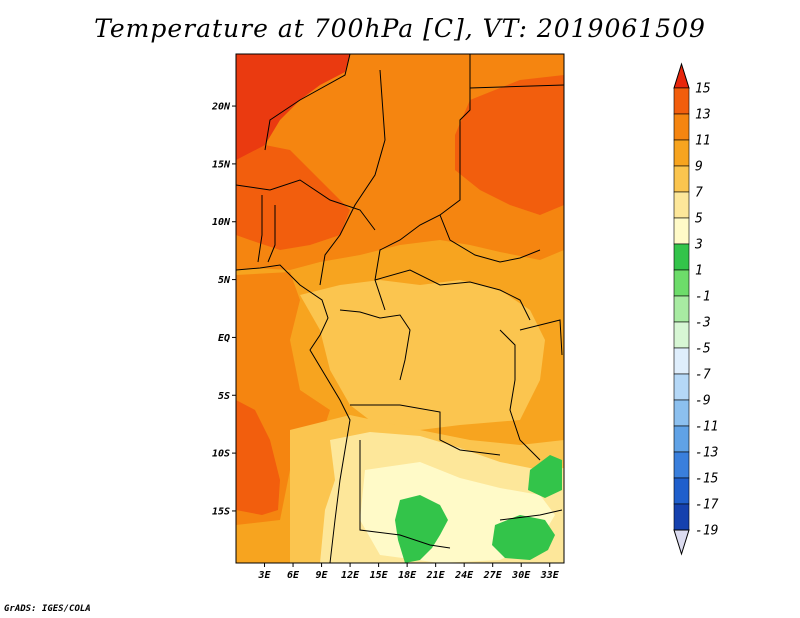 This screenshot has width=800, height=618. Describe the element at coordinates (258, 457) in the screenshot. I see `band-11-13-southwest` at that location.